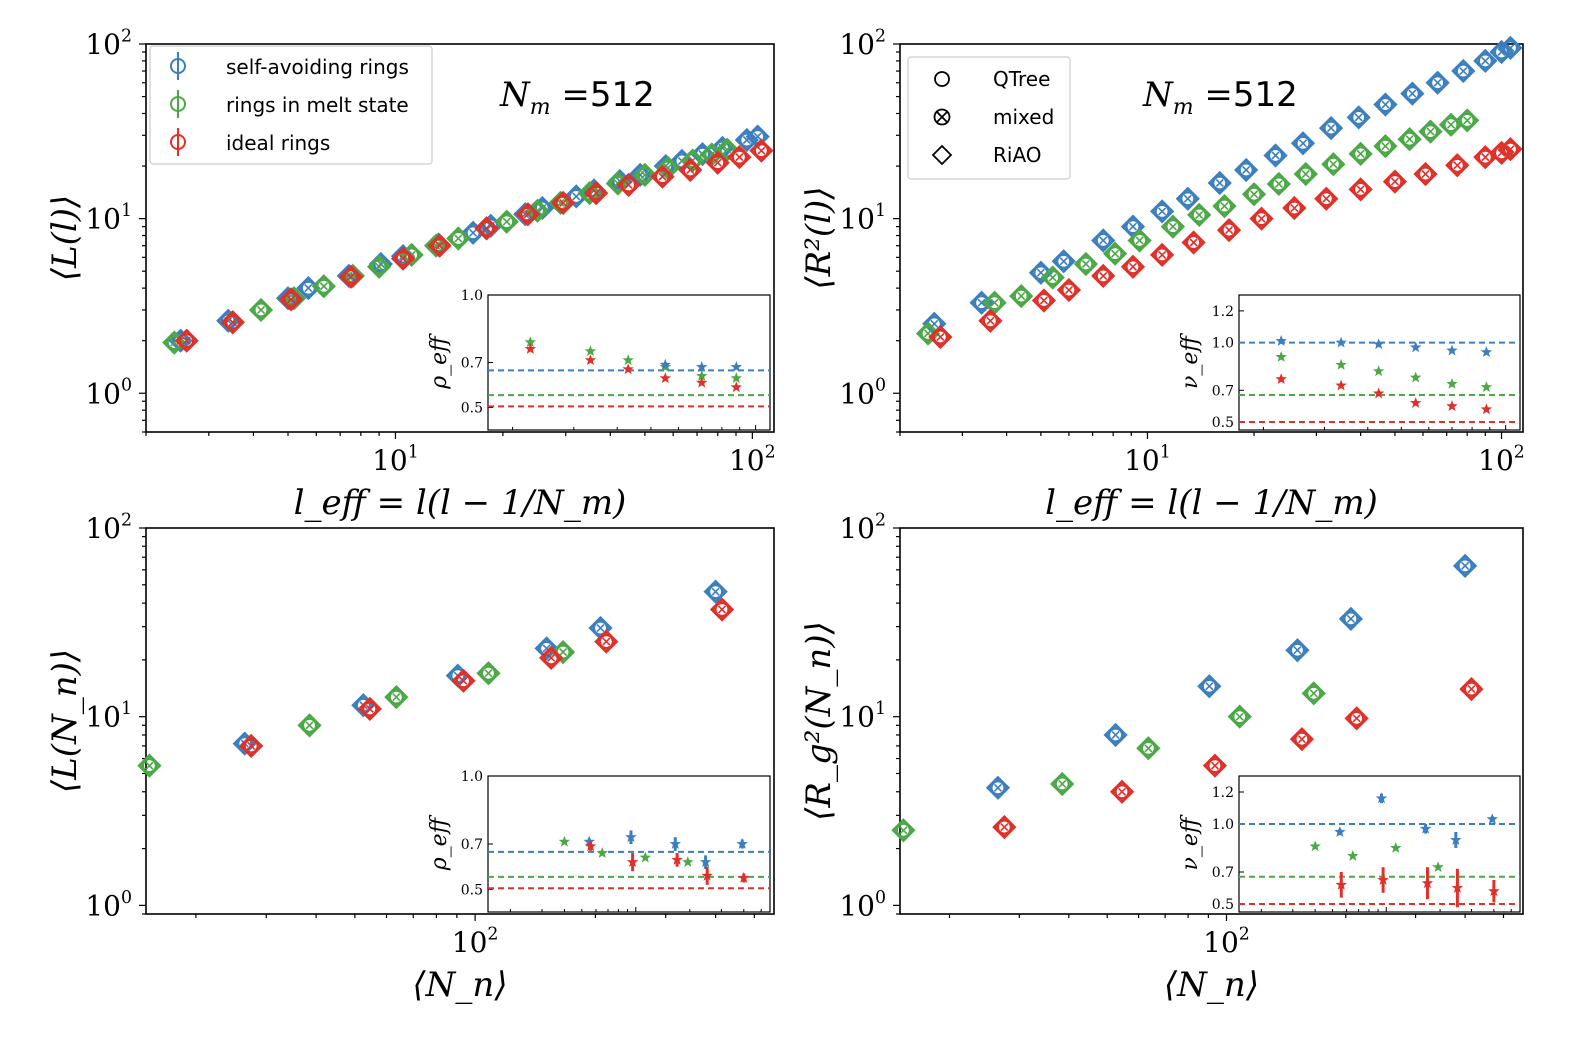 Image resolution: width=1578 pixels, height=1052 pixels. I want to click on y-tick-label: 100, so click(108, 905).